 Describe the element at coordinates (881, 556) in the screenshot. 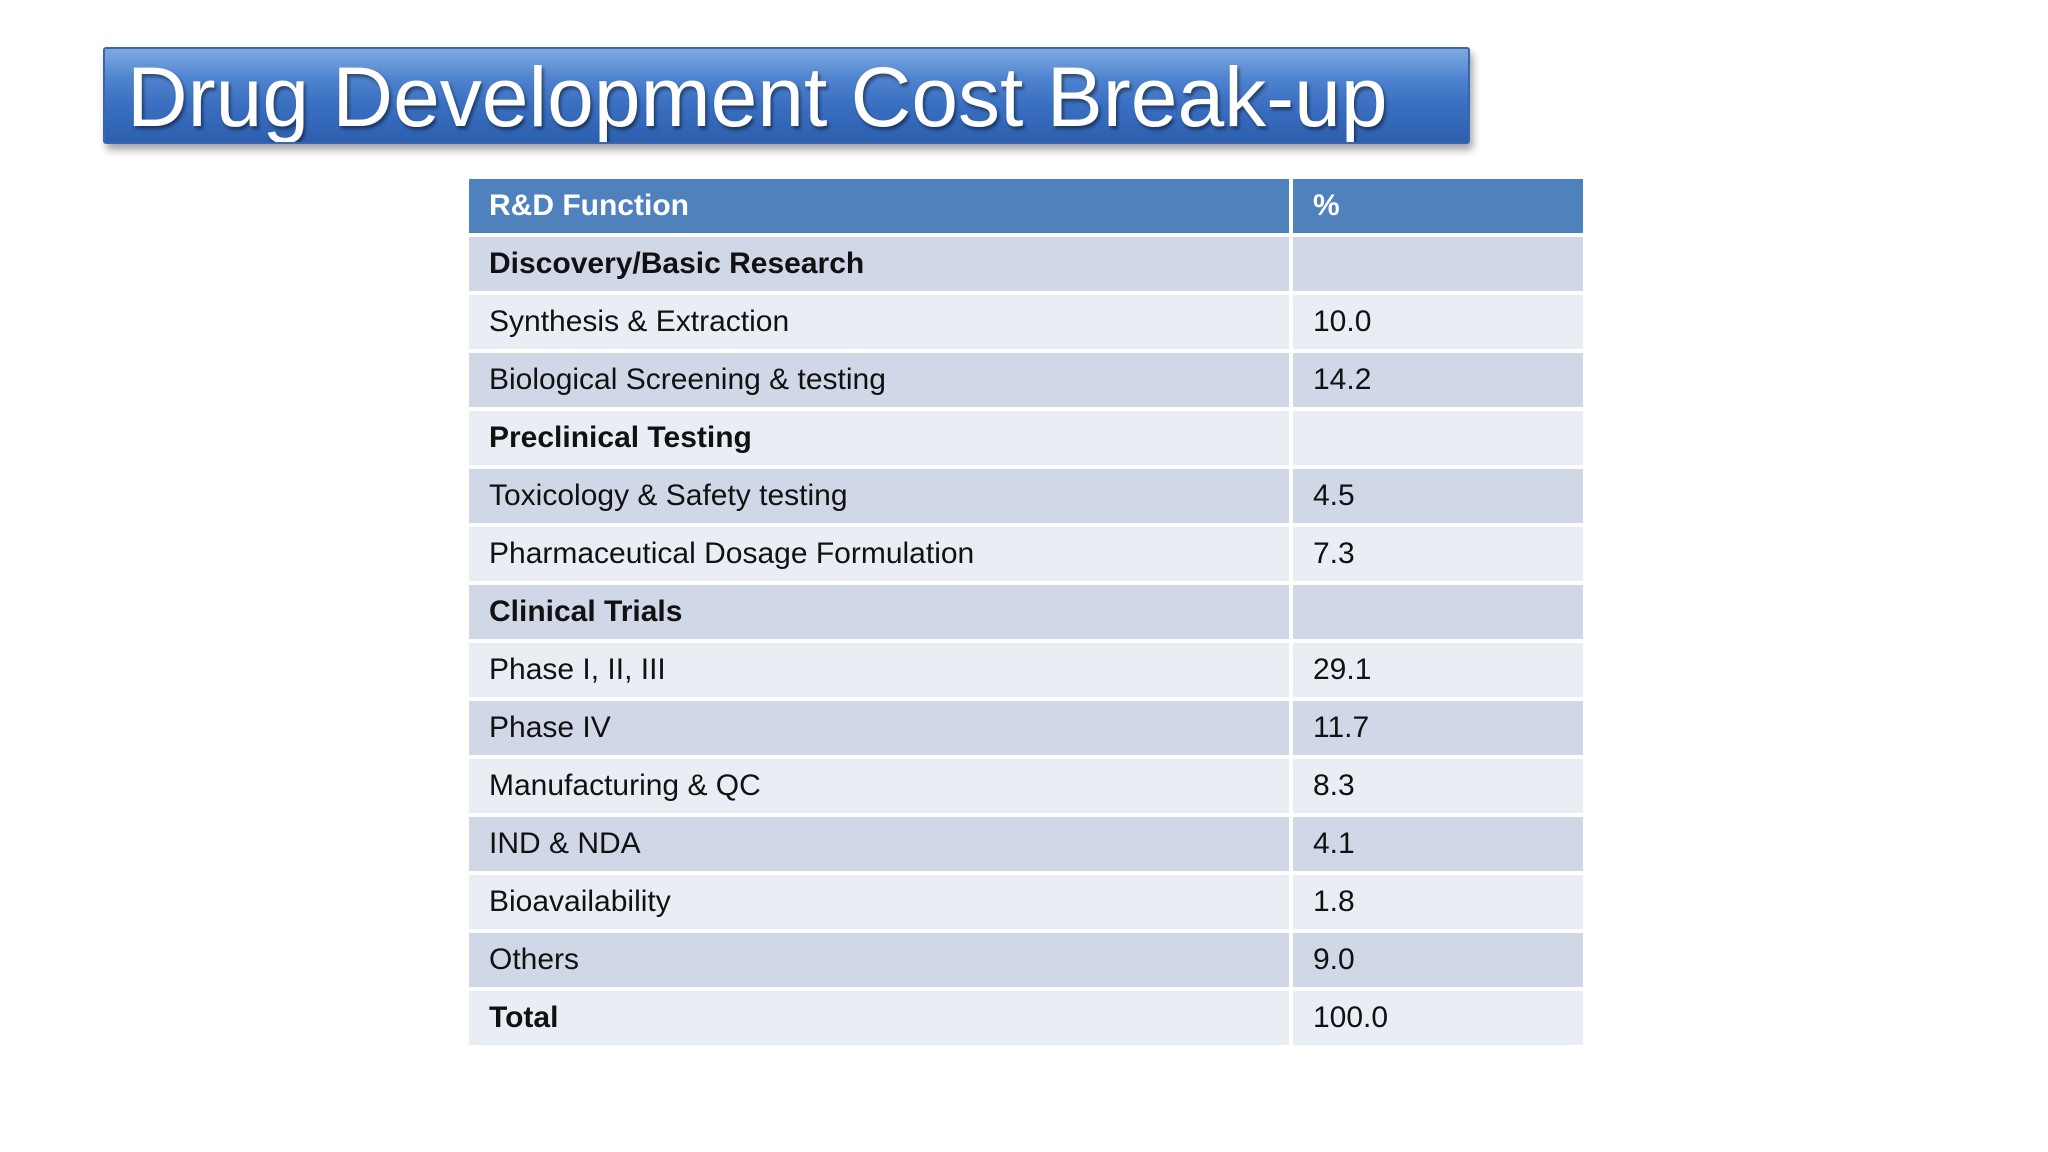

I see `row-function-cell: Pharmaceutical Dosage Formulation` at that location.